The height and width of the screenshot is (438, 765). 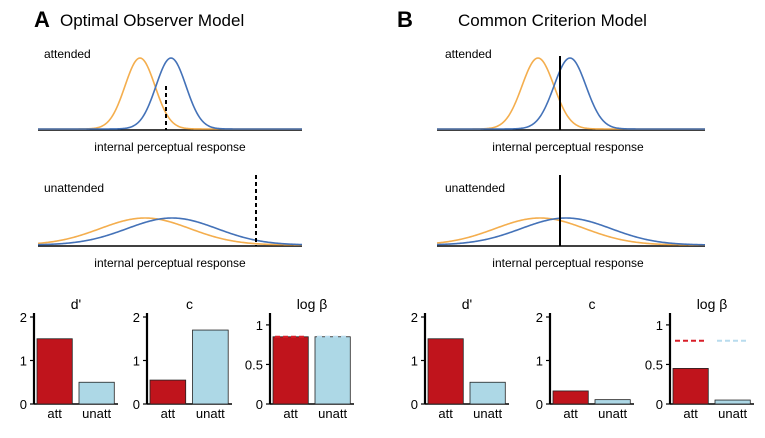 What do you see at coordinates (136, 361) in the screenshot?
I see `panel-a-chart-2-y-tick-label: 1` at bounding box center [136, 361].